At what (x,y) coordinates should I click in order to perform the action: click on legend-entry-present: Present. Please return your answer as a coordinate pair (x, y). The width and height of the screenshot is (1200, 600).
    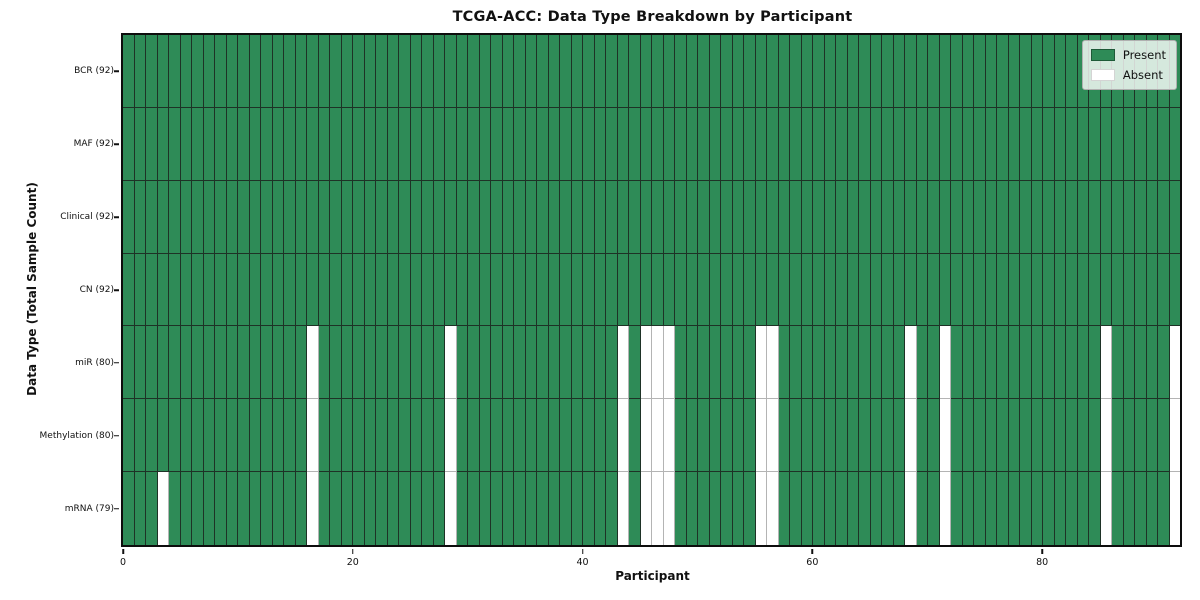
    Looking at the image, I should click on (1128, 55).